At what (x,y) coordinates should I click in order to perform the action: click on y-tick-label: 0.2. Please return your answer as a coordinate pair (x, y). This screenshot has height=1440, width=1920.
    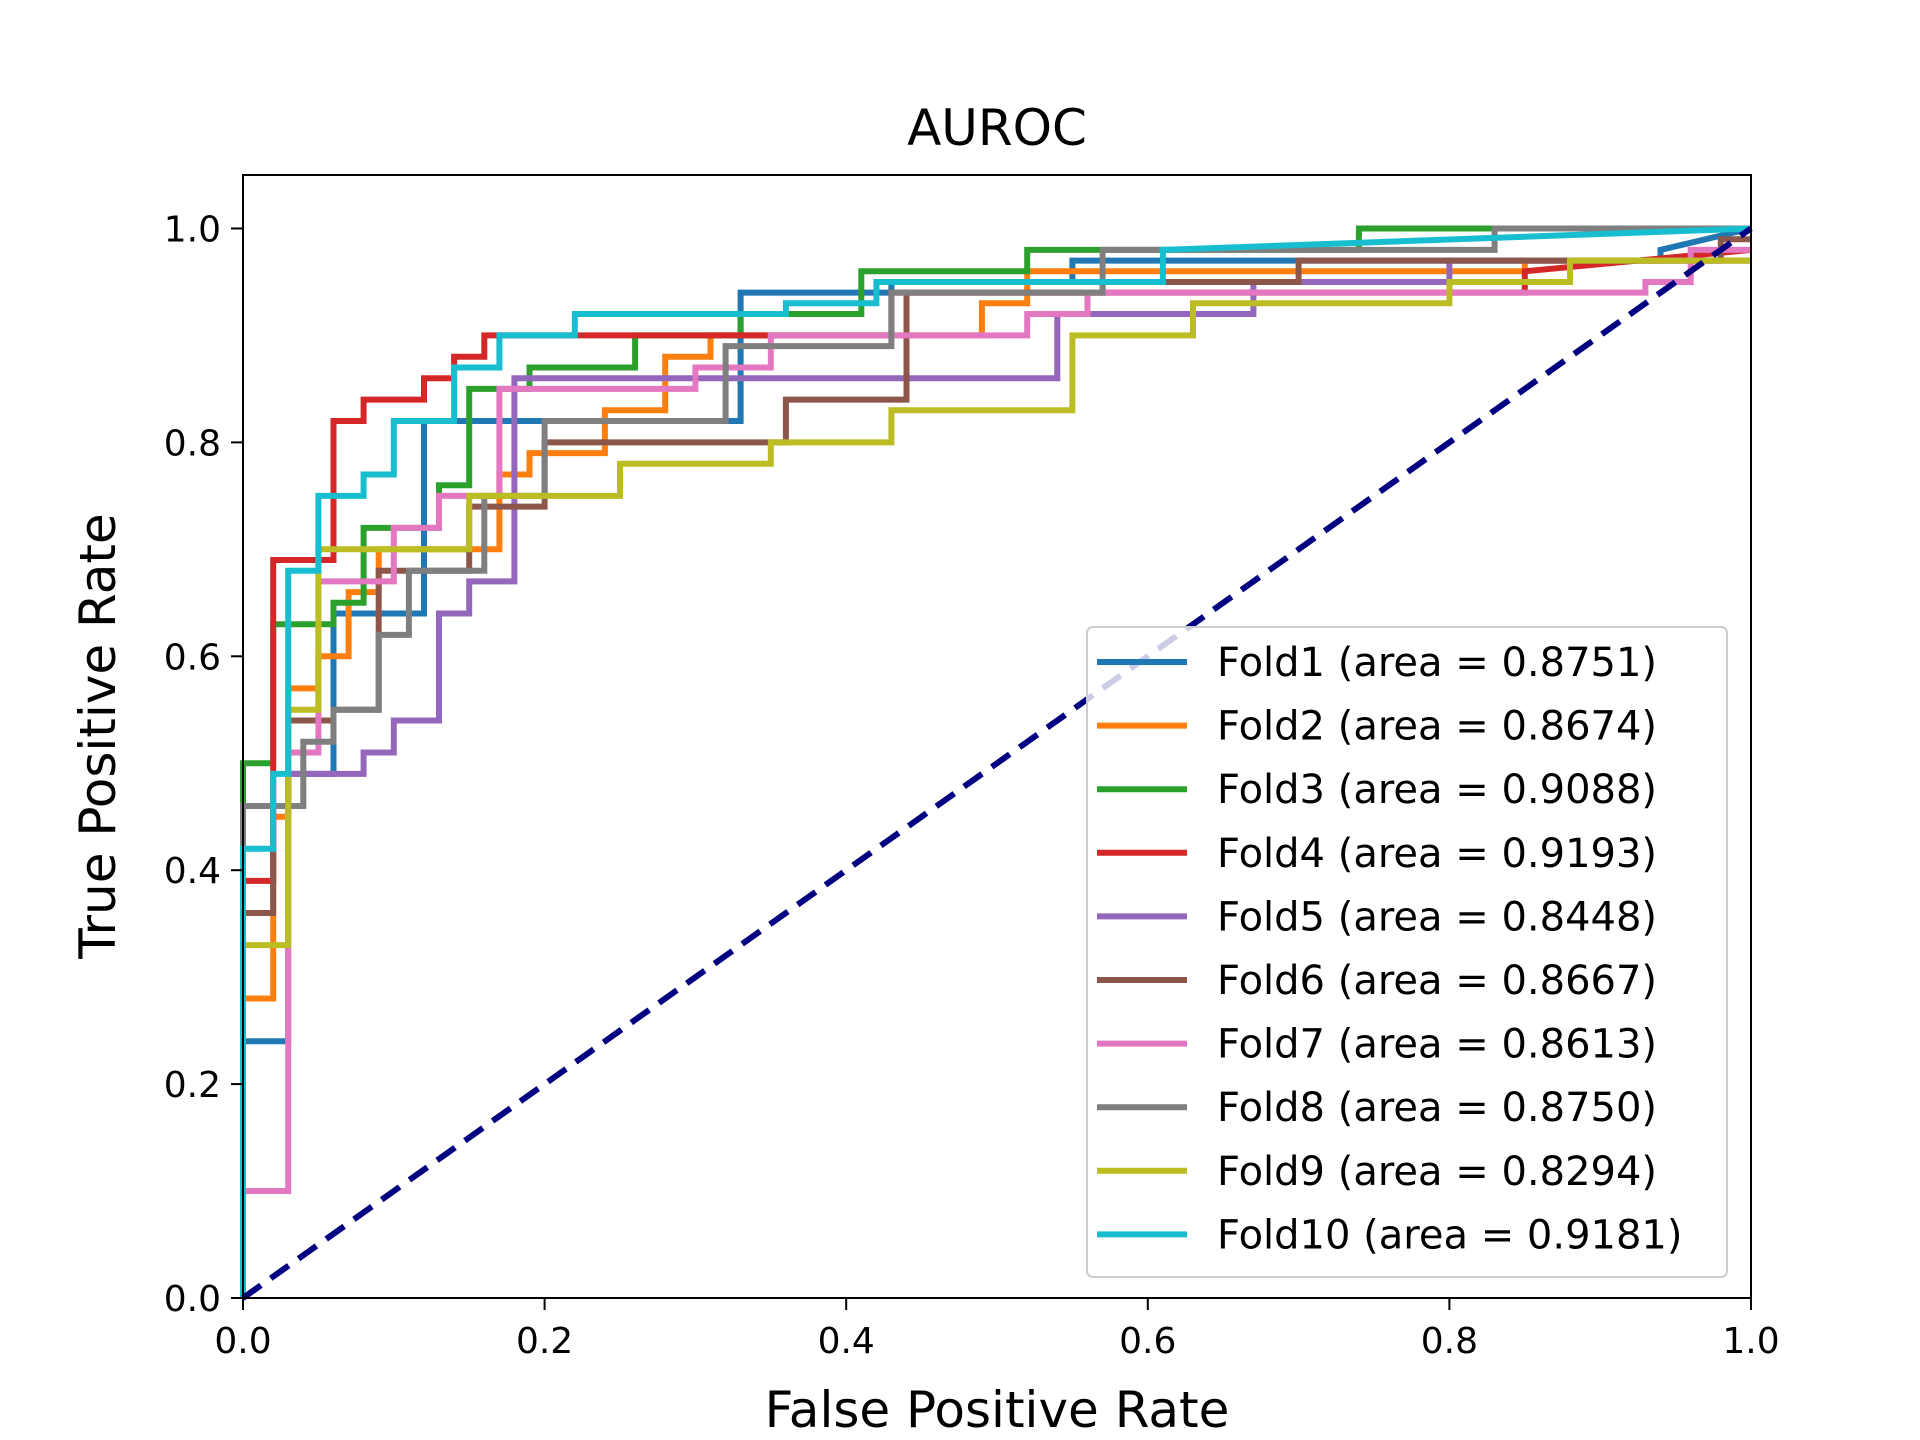
    Looking at the image, I should click on (192, 1085).